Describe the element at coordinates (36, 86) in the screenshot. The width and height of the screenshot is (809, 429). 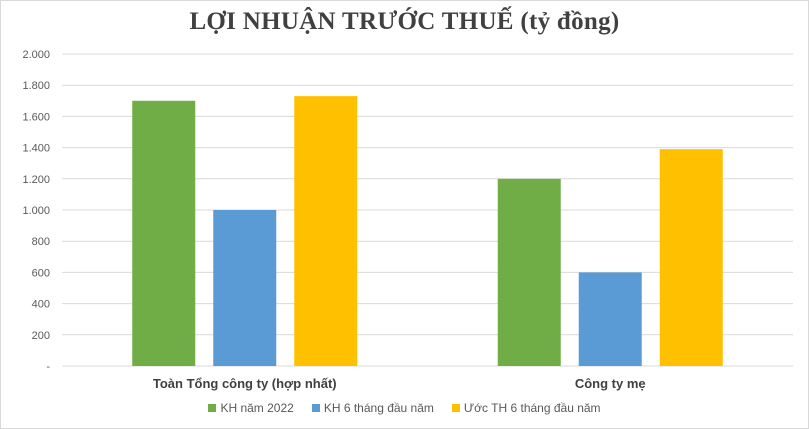
I see `y-tick-label: 1.800` at that location.